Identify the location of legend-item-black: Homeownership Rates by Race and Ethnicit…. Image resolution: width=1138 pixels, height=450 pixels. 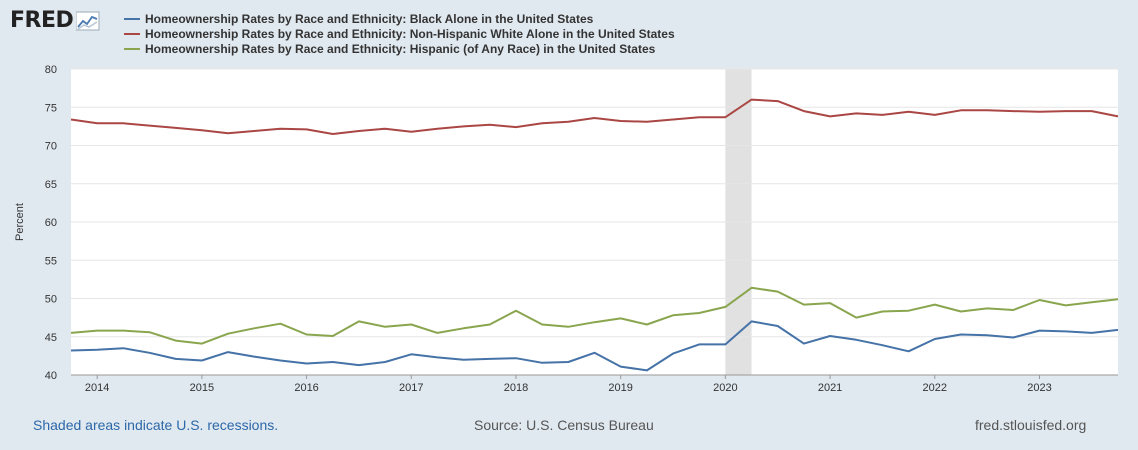
(399, 18).